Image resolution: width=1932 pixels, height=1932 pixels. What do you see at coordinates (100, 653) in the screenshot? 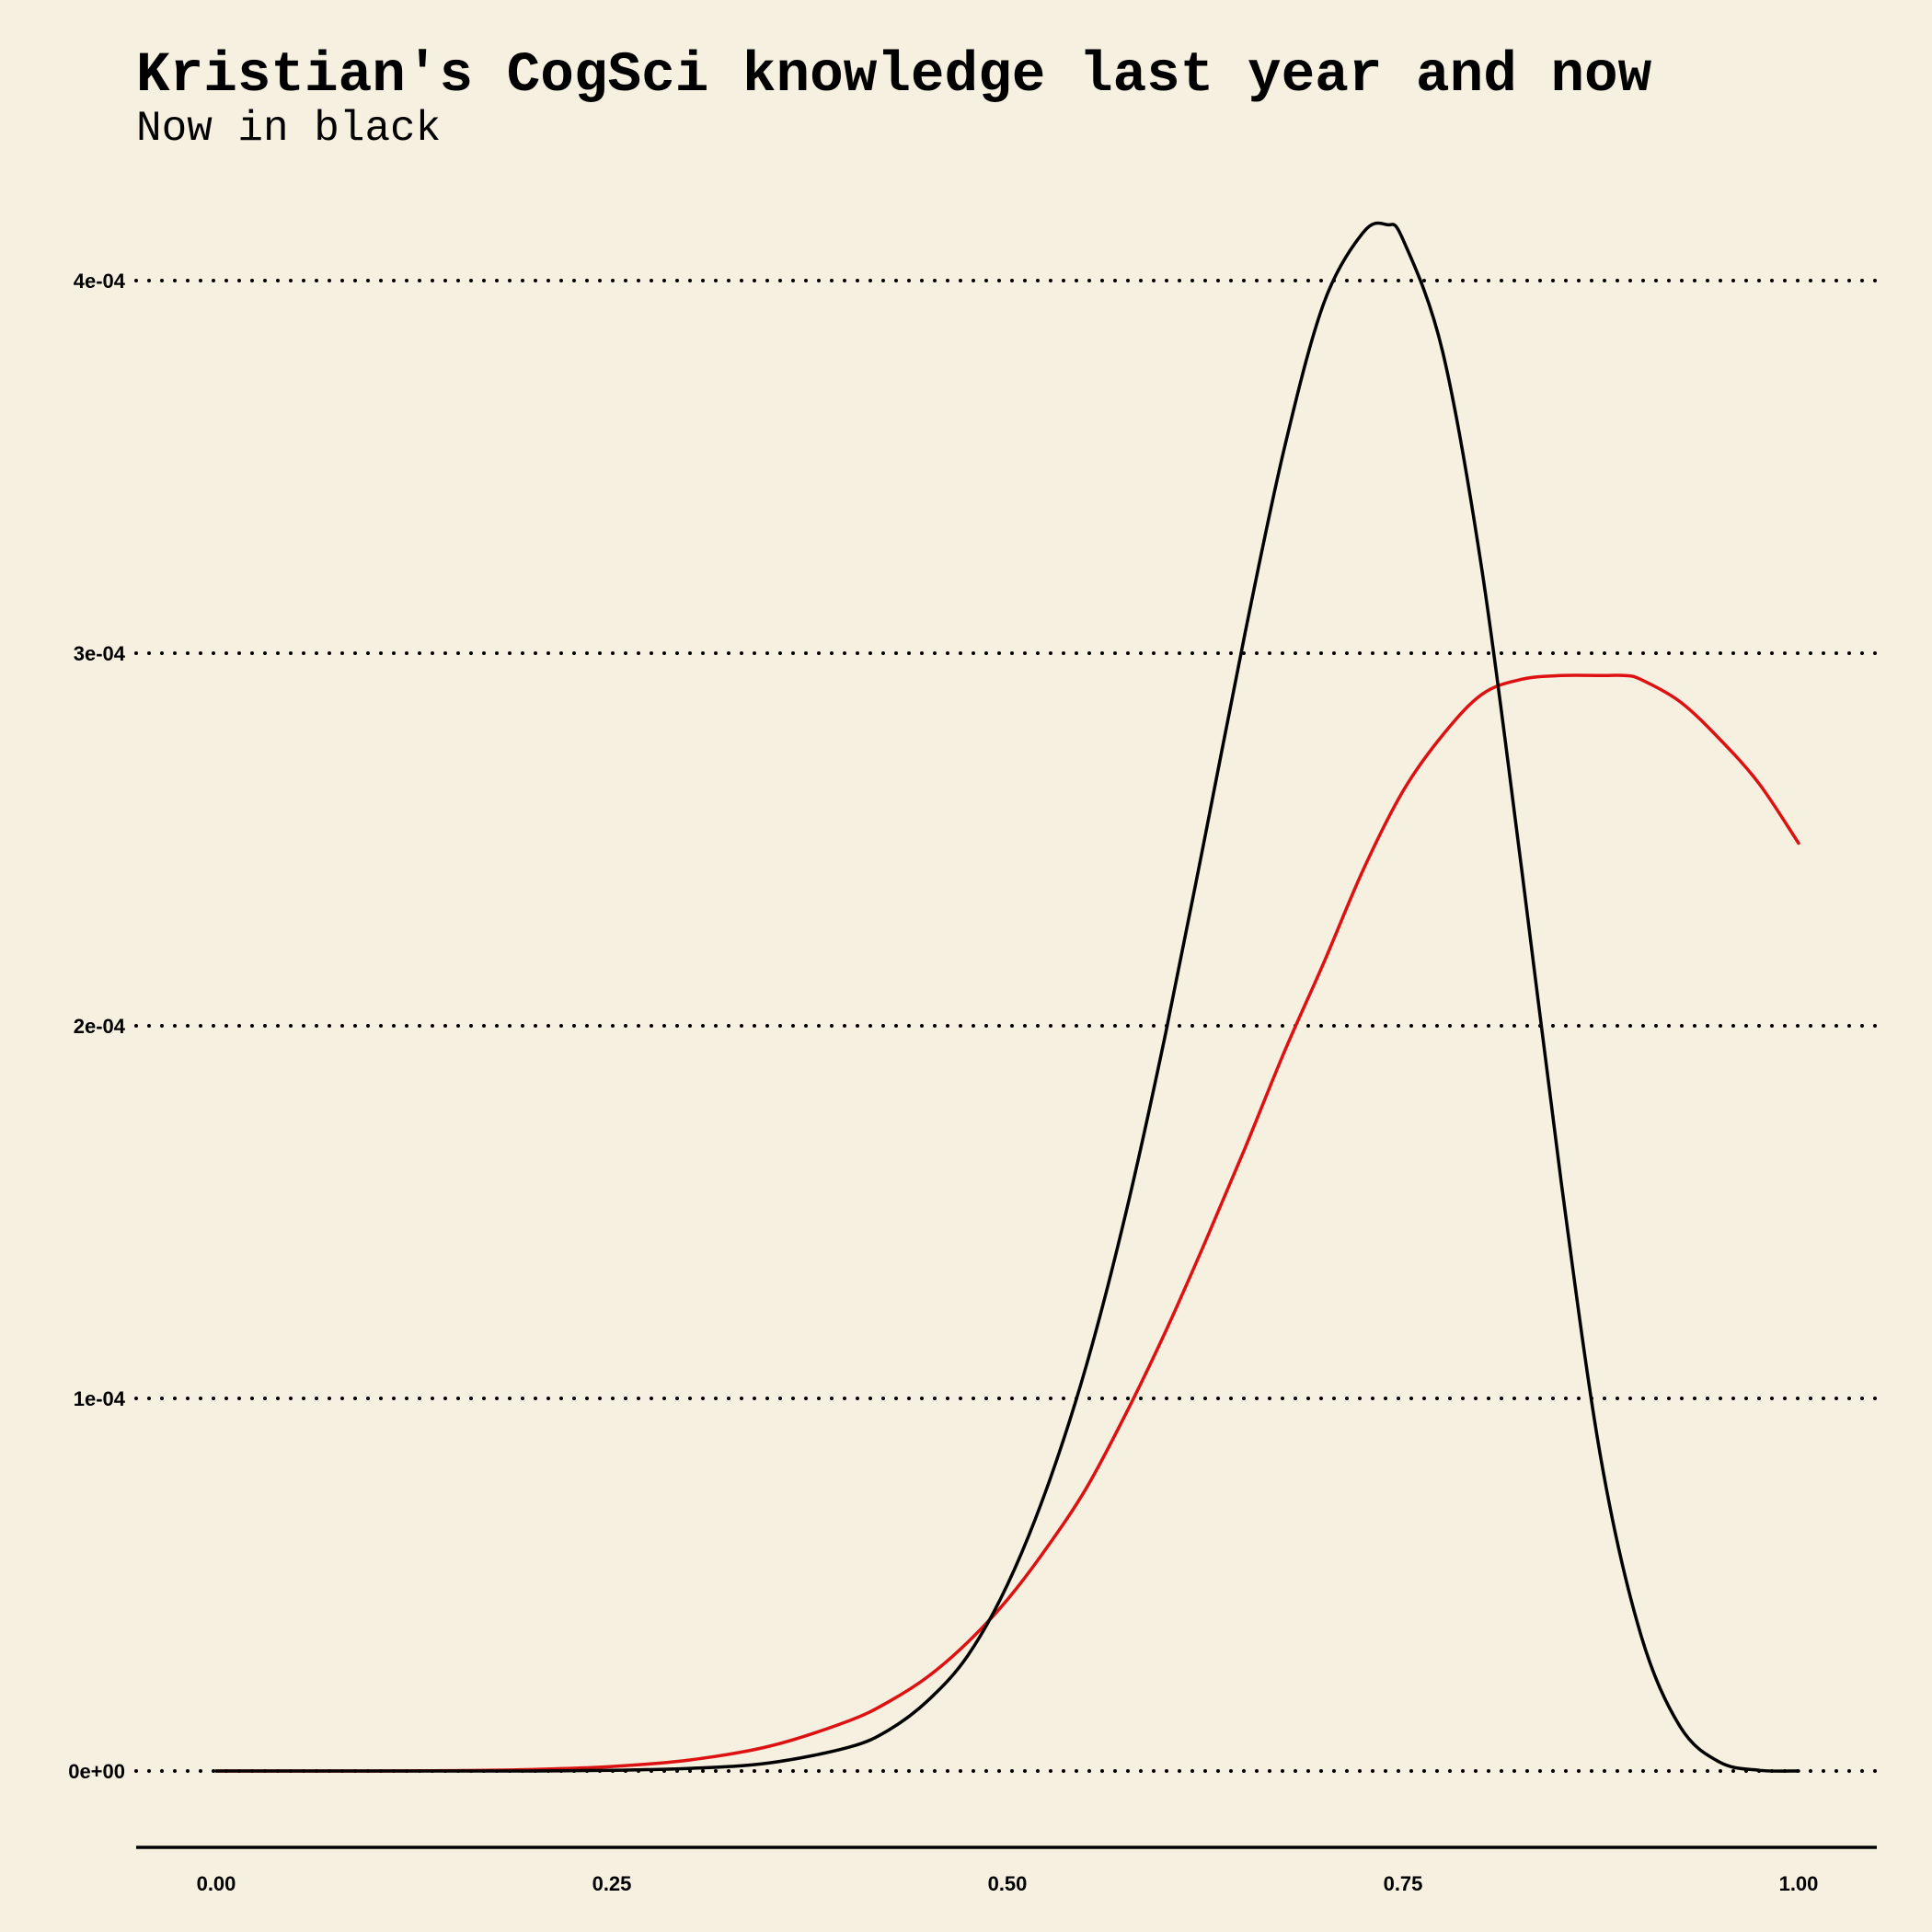
I see `y-tick-label: 3e-04` at bounding box center [100, 653].